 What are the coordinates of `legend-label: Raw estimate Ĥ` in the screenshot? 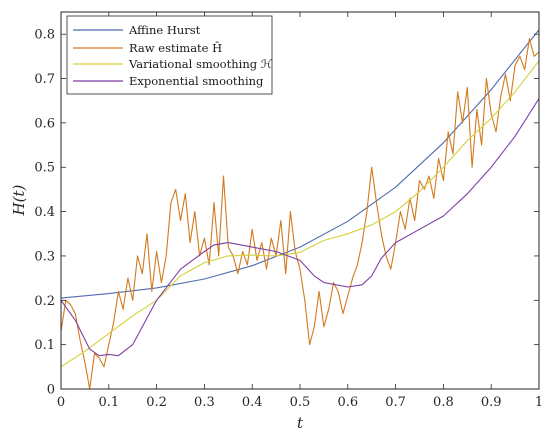 It's located at (175, 48).